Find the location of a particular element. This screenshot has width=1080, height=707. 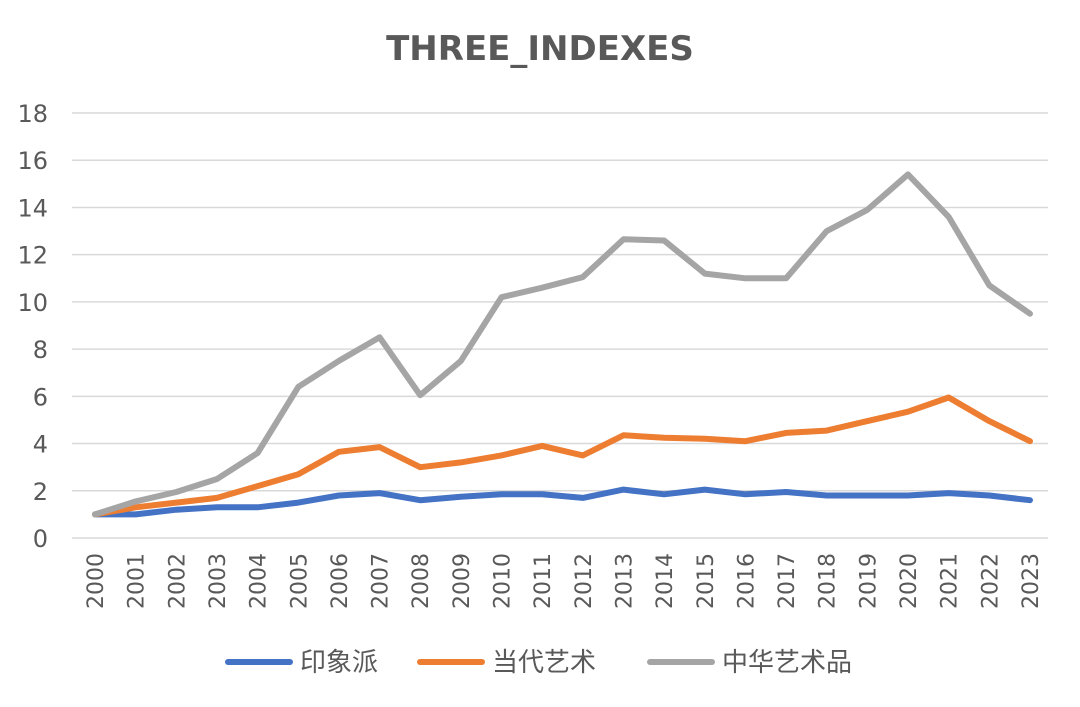

x-tick-label: 2018 is located at coordinates (828, 581).